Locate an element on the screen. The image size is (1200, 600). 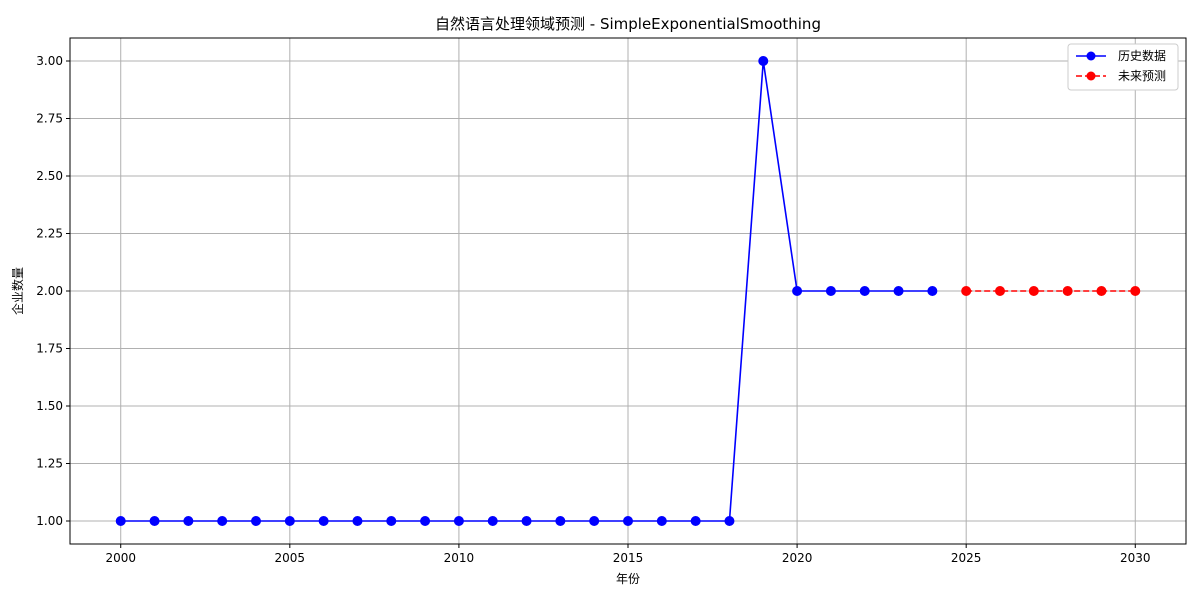
y-tick-label: 2.75 is located at coordinates (49, 119).